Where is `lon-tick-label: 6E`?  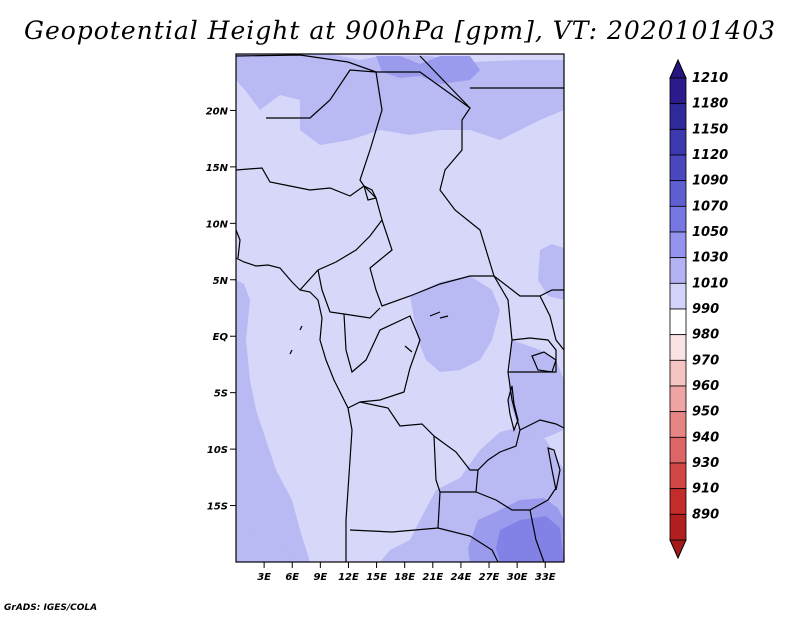 lon-tick-label: 6E is located at coordinates (292, 577).